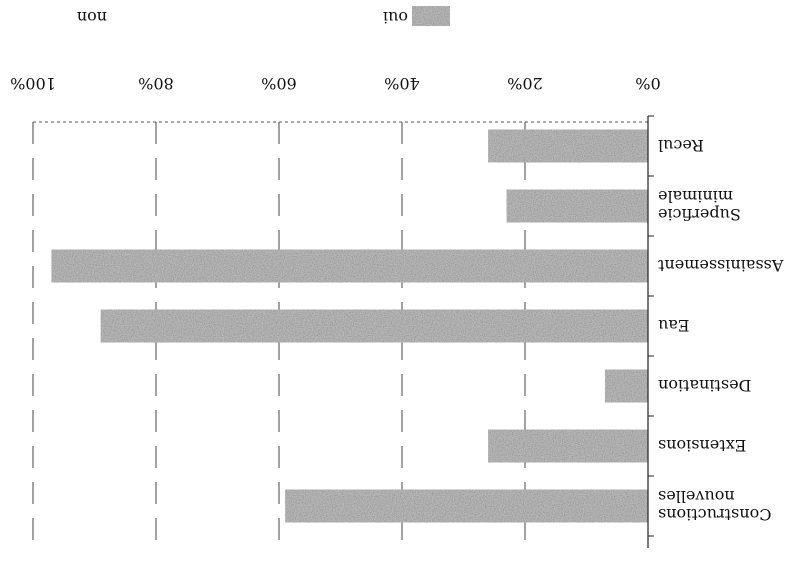  What do you see at coordinates (647, 83) in the screenshot?
I see `tick-label: 0%` at bounding box center [647, 83].